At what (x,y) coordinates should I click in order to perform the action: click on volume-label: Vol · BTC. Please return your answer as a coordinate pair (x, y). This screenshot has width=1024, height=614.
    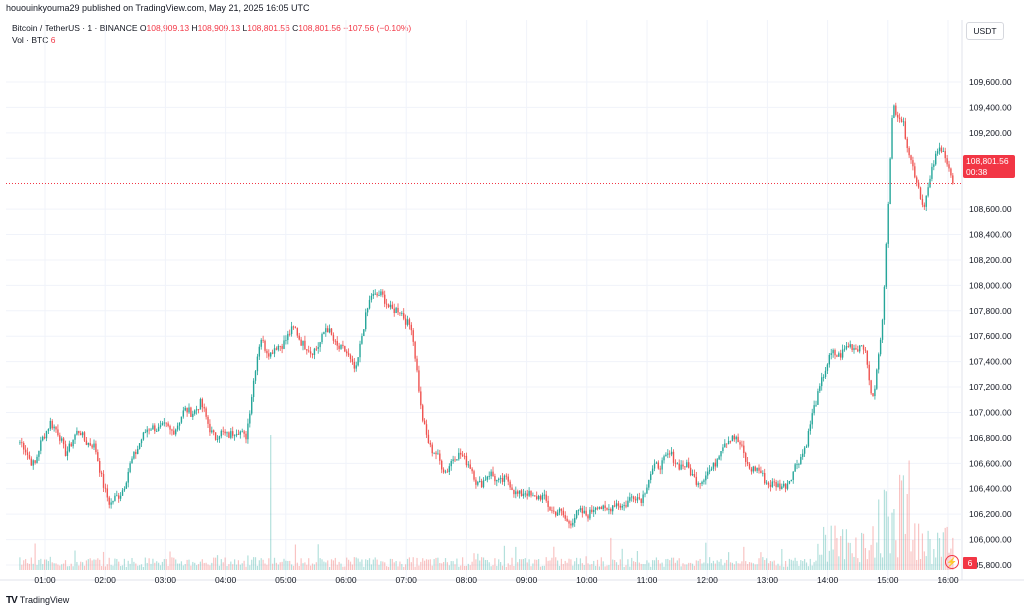
    Looking at the image, I should click on (30, 40).